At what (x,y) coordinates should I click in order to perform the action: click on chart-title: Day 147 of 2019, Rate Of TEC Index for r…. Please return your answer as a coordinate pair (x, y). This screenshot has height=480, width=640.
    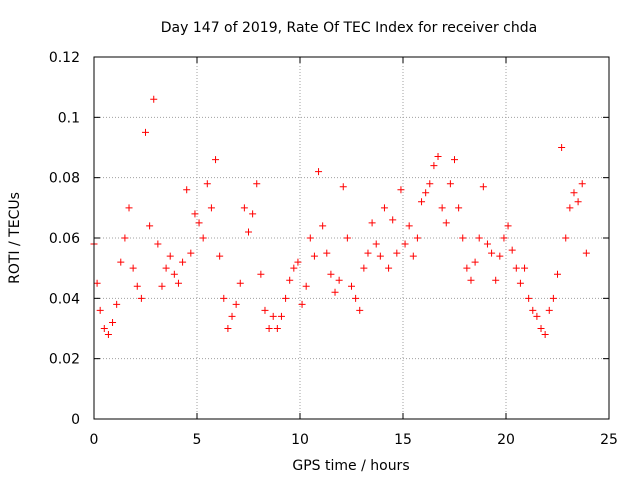
    Looking at the image, I should click on (349, 28).